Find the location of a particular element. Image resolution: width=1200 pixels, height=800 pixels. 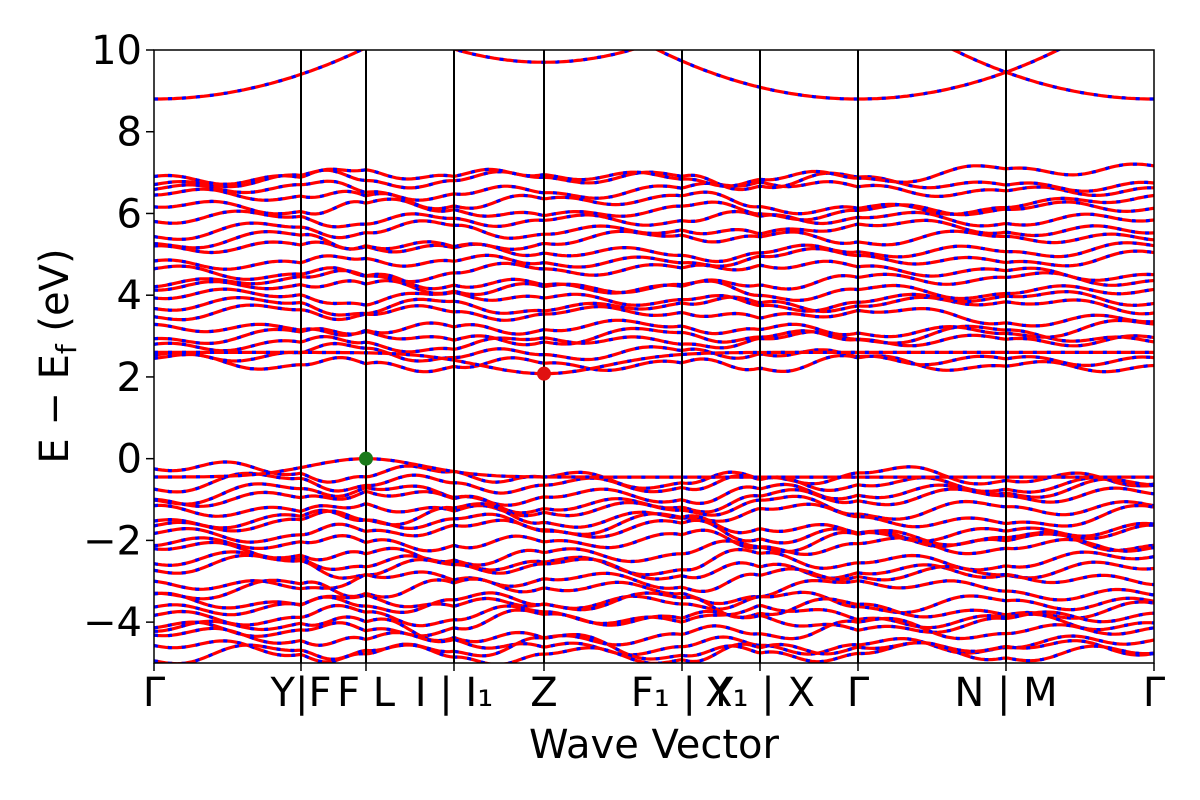

x-tick-label: X₁ | X is located at coordinates (760, 693).